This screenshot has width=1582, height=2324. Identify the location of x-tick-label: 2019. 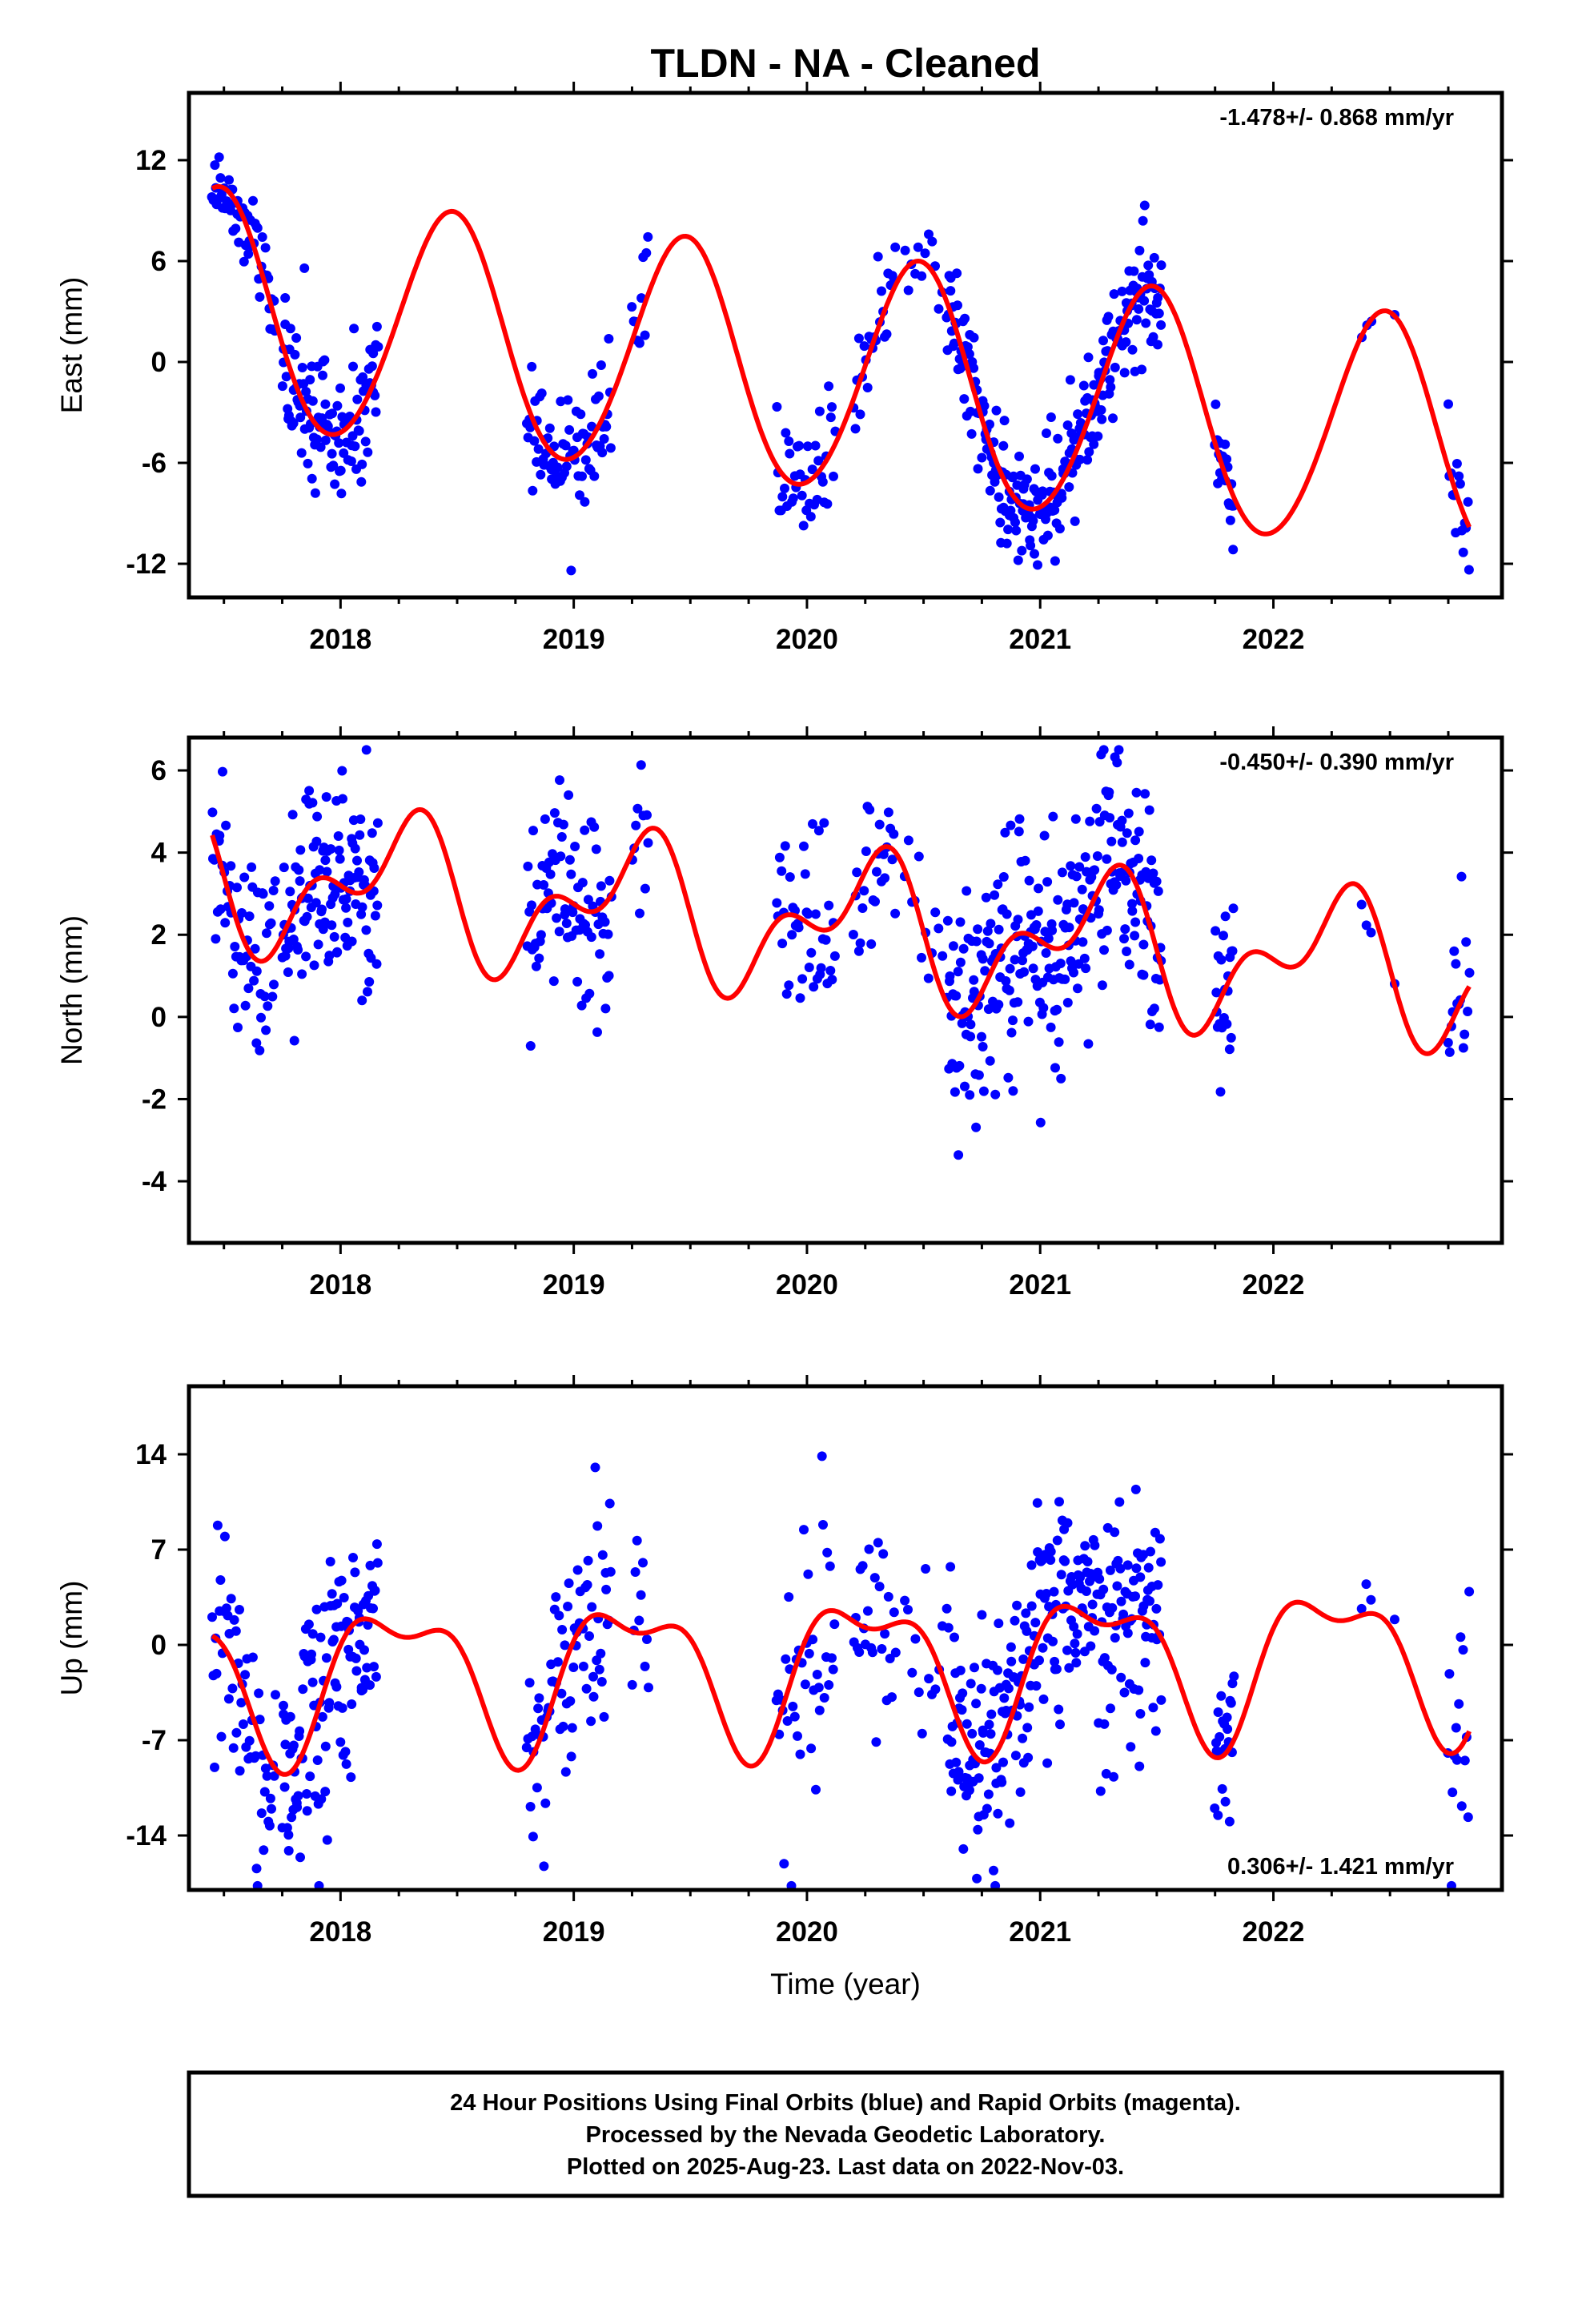
(574, 639).